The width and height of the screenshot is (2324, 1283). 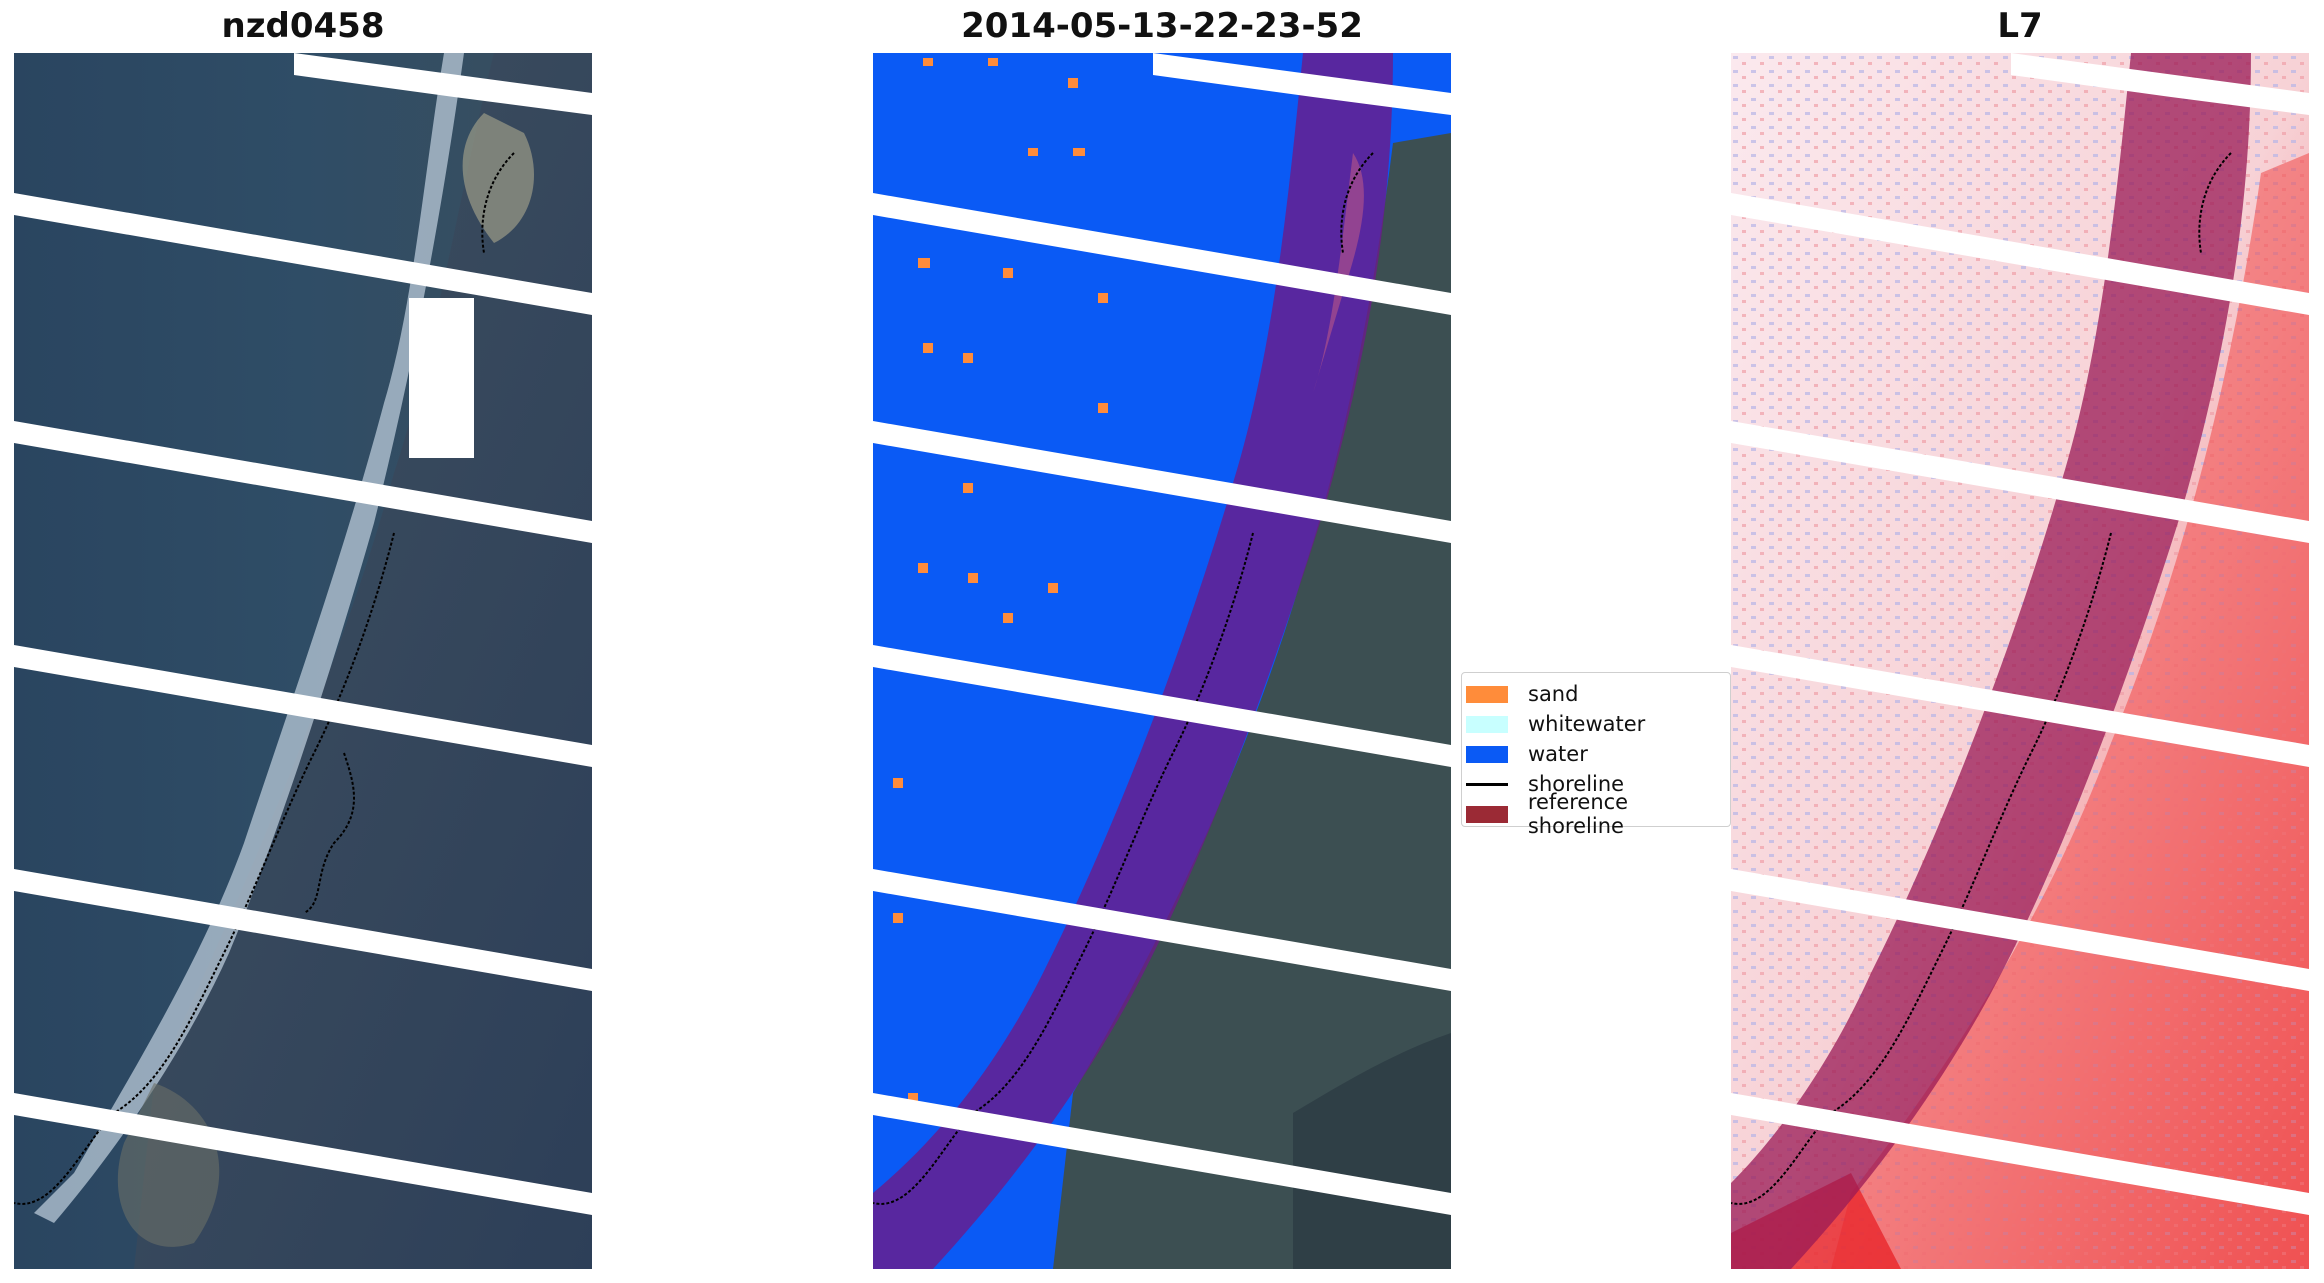 I want to click on legend-label: water, so click(x=1558, y=754).